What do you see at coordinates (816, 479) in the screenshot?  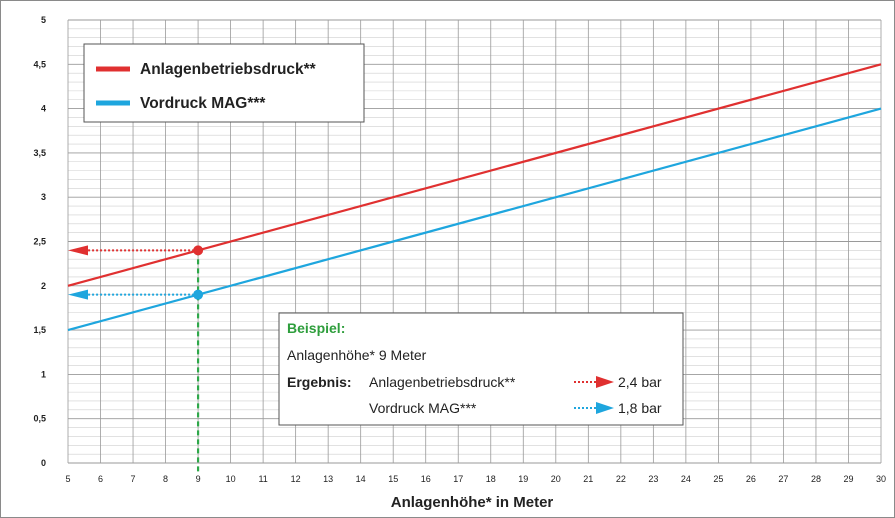 I see `x-tick-label: 28` at bounding box center [816, 479].